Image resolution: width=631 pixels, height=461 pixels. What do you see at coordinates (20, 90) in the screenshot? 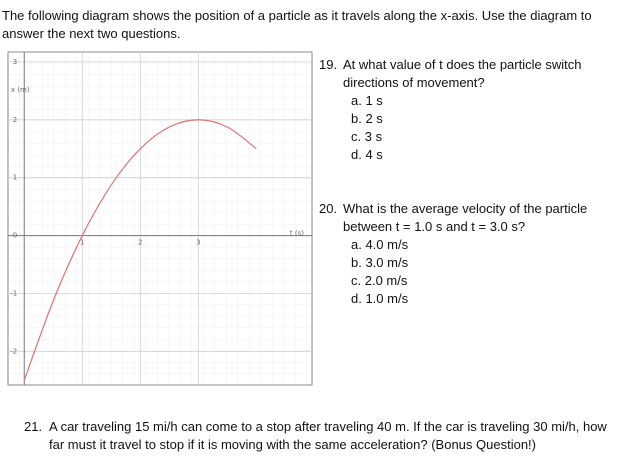
I see `y-axis-label: x (m)` at bounding box center [20, 90].